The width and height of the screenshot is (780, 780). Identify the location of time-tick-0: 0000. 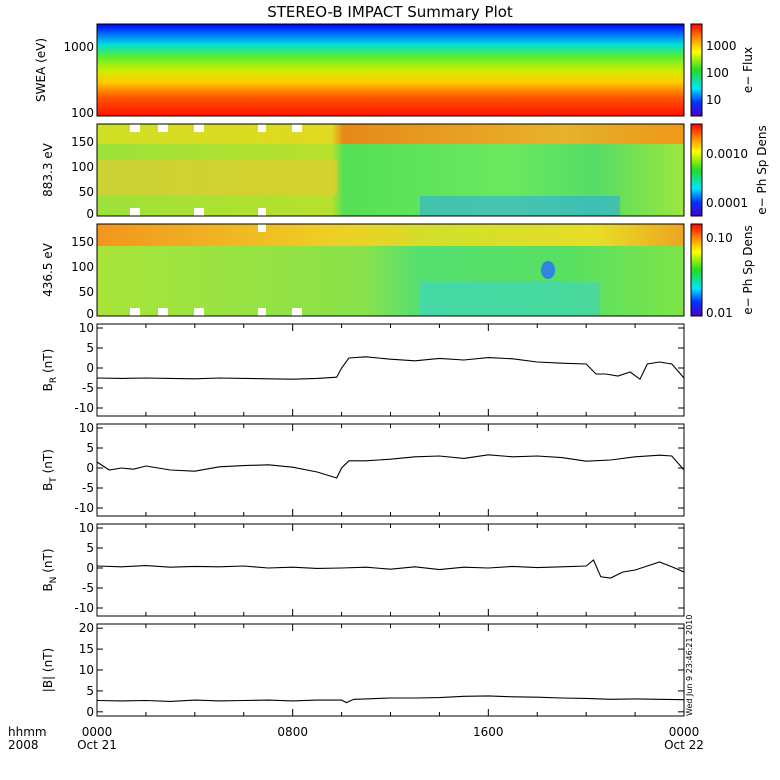
(97, 732).